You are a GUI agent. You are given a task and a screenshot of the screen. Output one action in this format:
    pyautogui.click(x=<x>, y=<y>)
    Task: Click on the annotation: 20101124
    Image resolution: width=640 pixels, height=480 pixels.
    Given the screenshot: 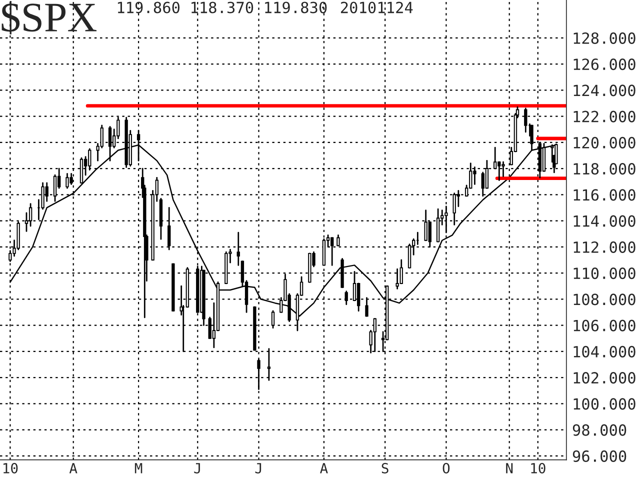 What is the action you would take?
    pyautogui.click(x=376, y=8)
    